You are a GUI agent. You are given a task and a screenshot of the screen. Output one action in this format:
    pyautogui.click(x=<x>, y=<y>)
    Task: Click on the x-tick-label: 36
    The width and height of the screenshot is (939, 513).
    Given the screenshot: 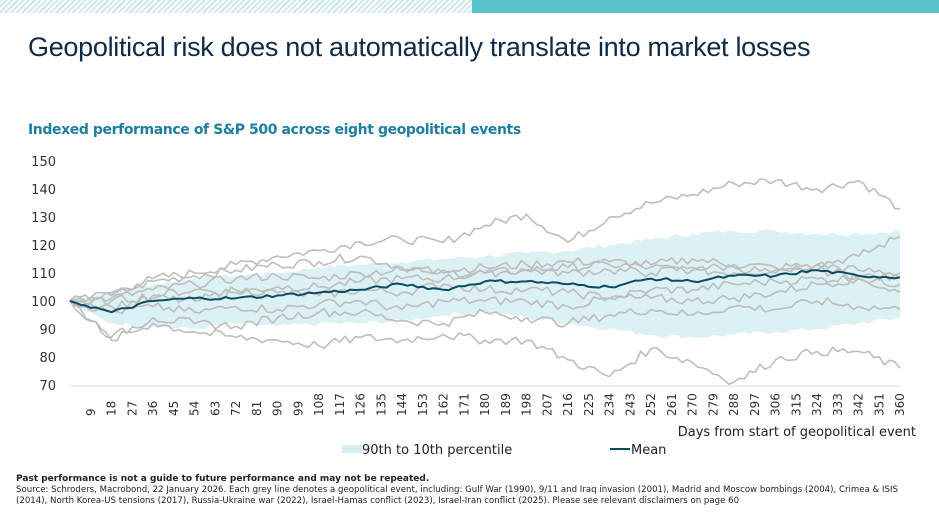 What is the action you would take?
    pyautogui.click(x=153, y=408)
    